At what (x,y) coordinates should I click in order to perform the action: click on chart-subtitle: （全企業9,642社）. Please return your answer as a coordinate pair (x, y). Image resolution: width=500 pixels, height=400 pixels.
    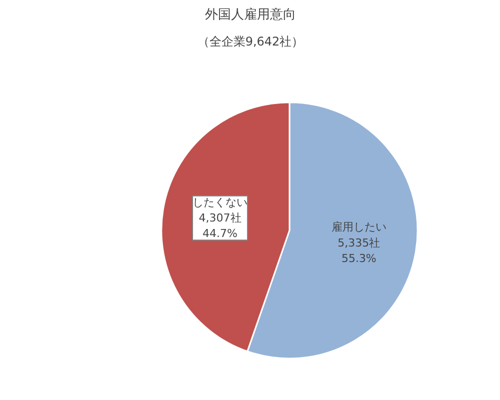
    Looking at the image, I should click on (250, 41).